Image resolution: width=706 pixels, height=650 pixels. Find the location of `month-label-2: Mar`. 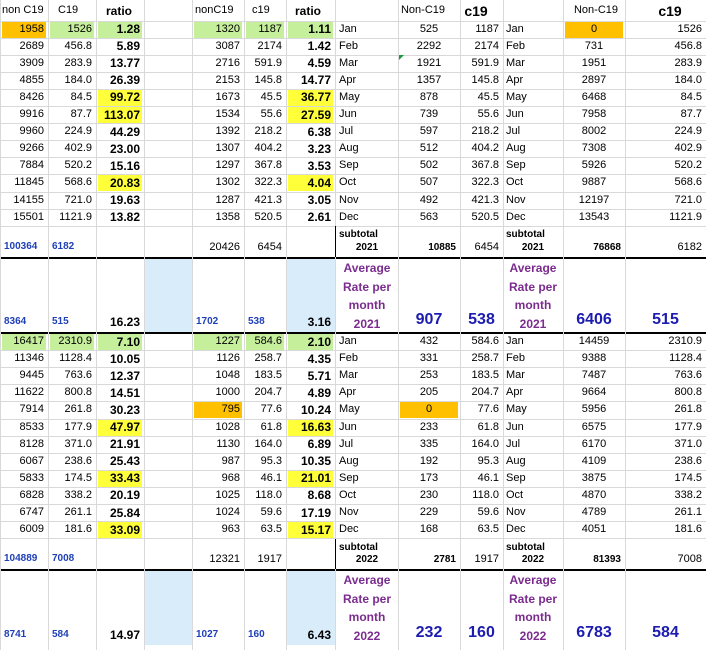

month-label-2: Mar is located at coordinates (515, 375).